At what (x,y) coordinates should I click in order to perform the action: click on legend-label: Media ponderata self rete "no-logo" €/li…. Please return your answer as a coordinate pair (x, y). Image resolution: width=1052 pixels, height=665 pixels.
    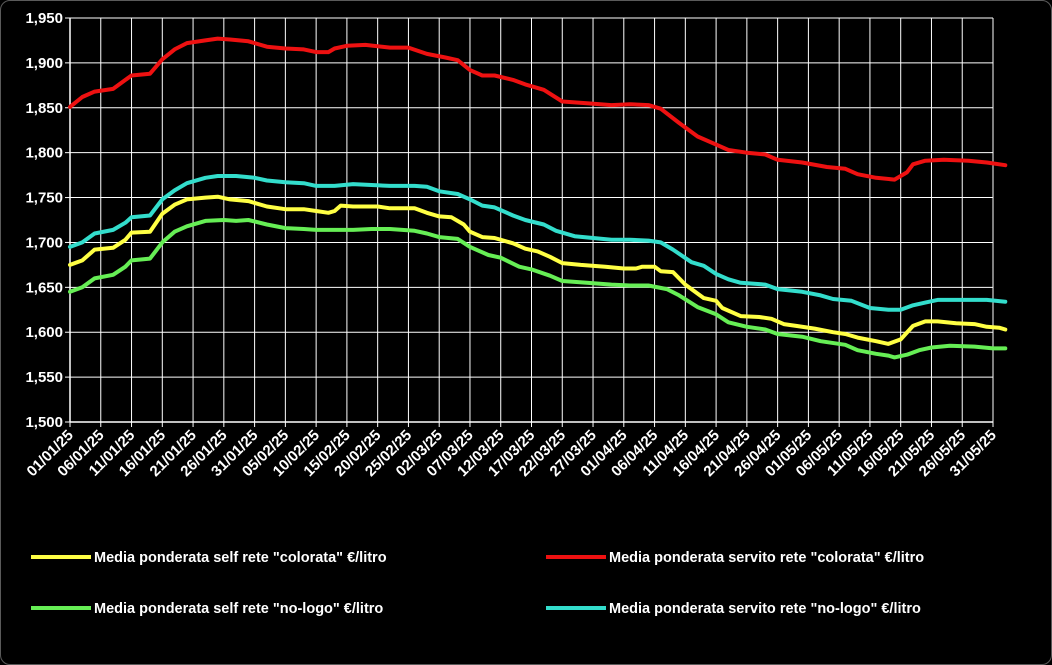
    Looking at the image, I should click on (238, 609).